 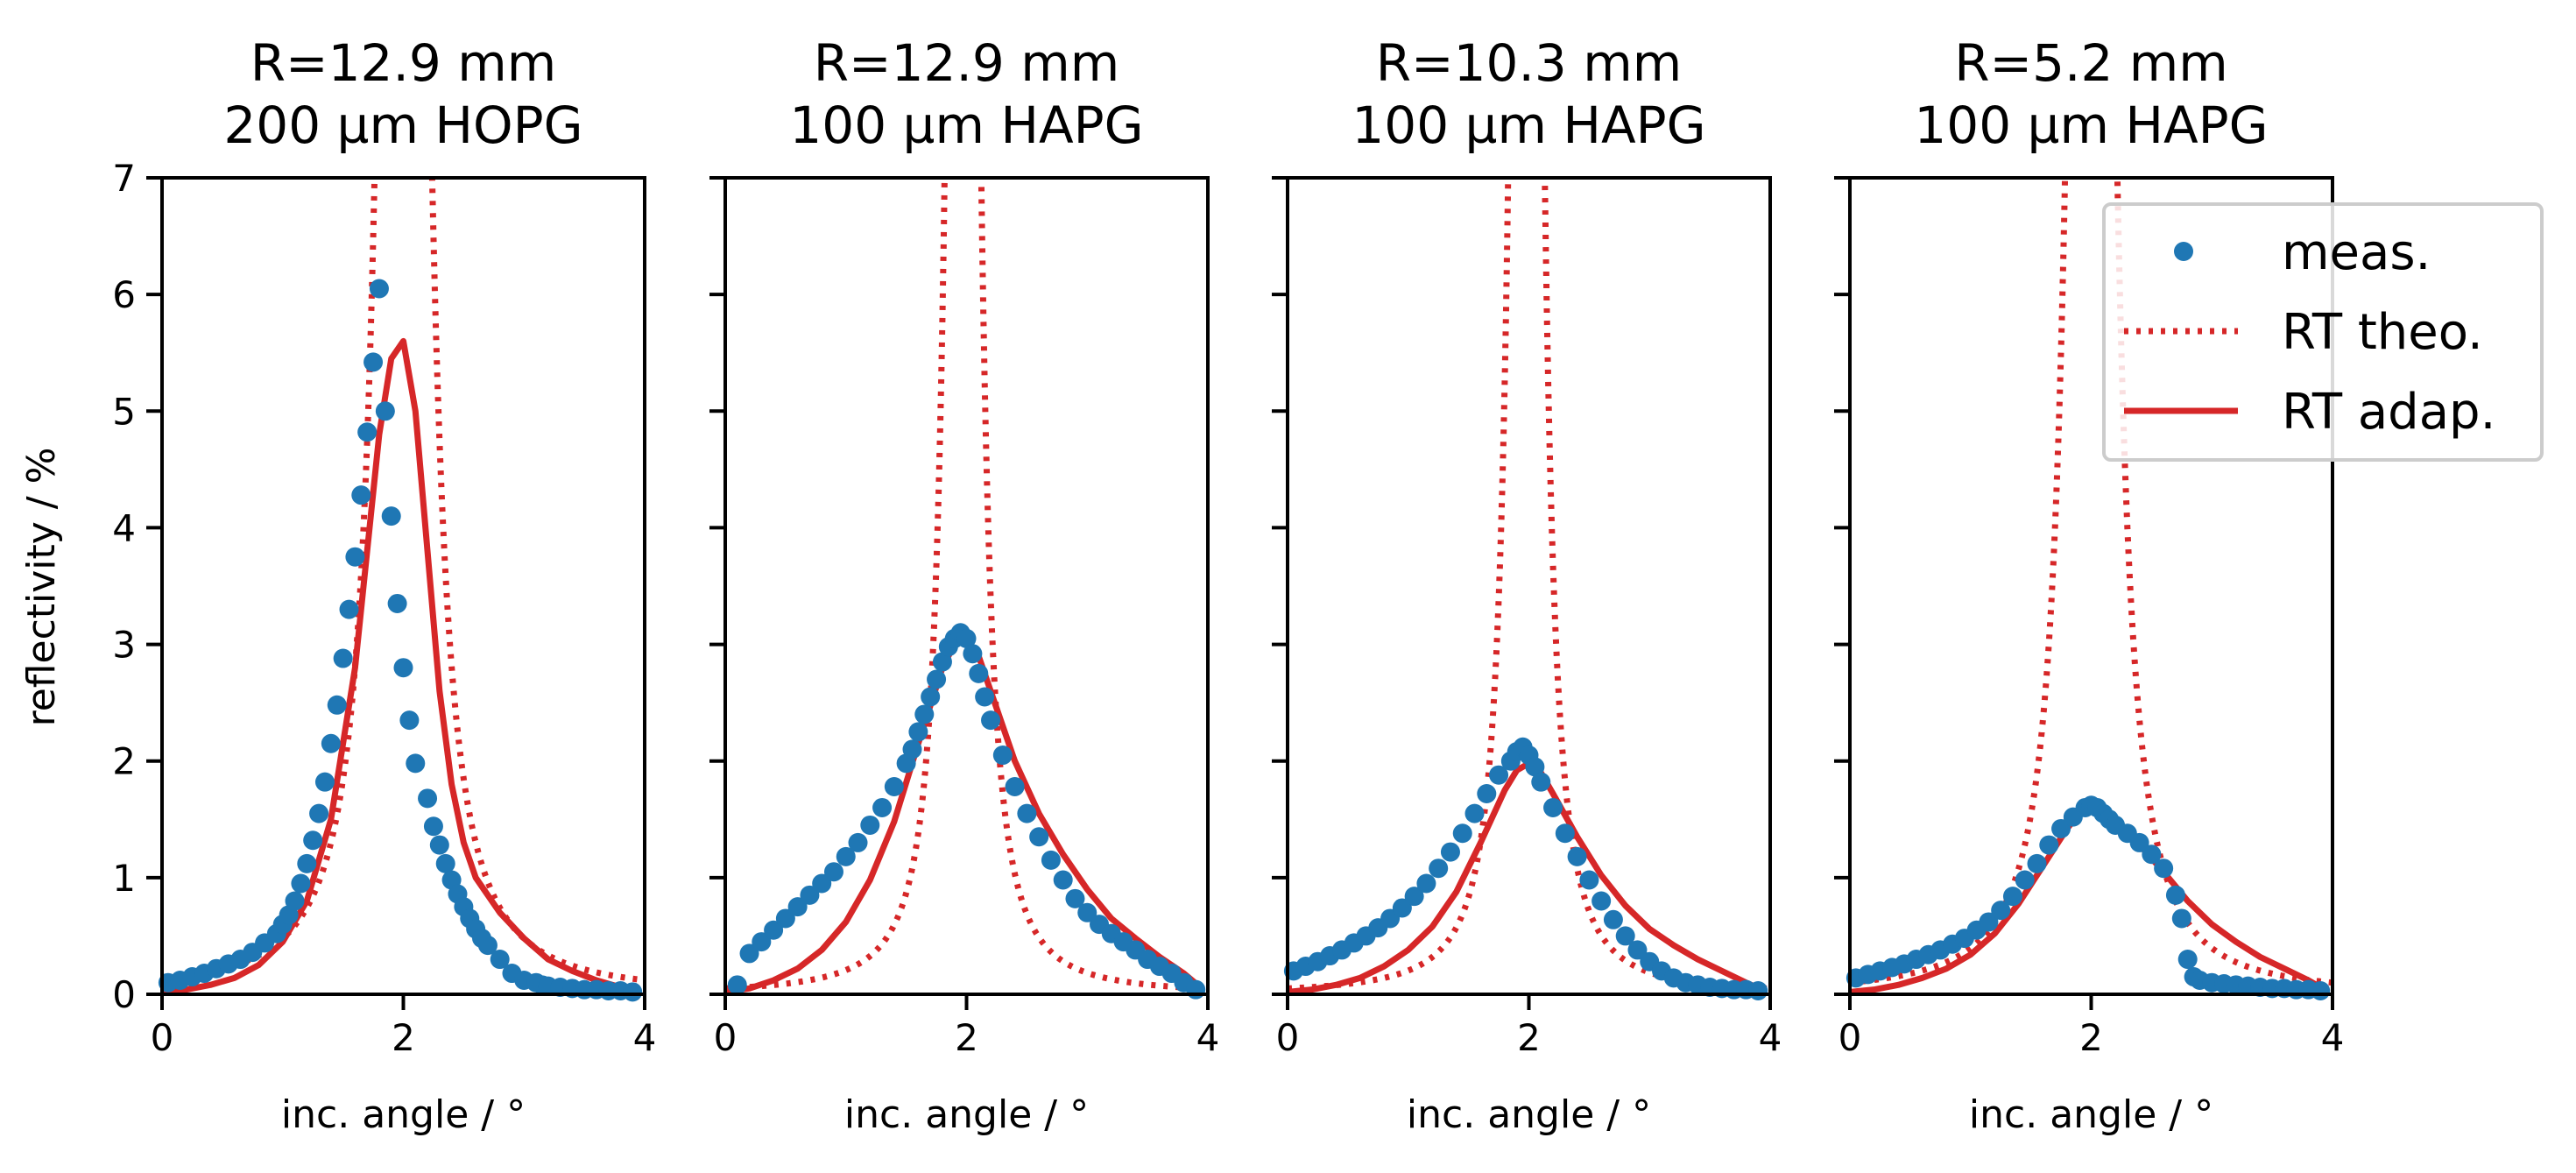 I want to click on panel-title-line1: R=10.3 mm, so click(x=1529, y=63).